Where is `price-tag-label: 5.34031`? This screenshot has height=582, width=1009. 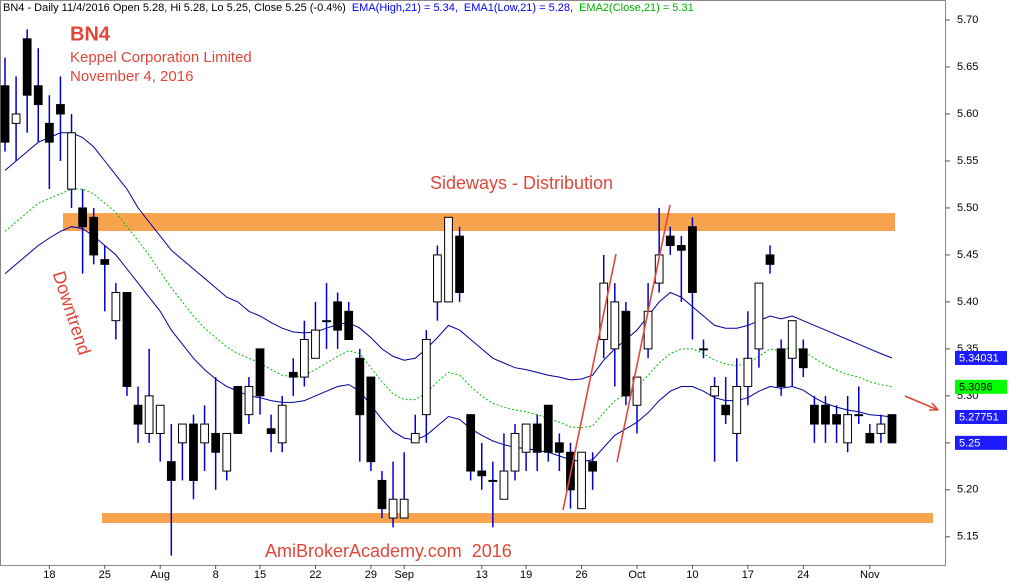 price-tag-label: 5.34031 is located at coordinates (979, 358).